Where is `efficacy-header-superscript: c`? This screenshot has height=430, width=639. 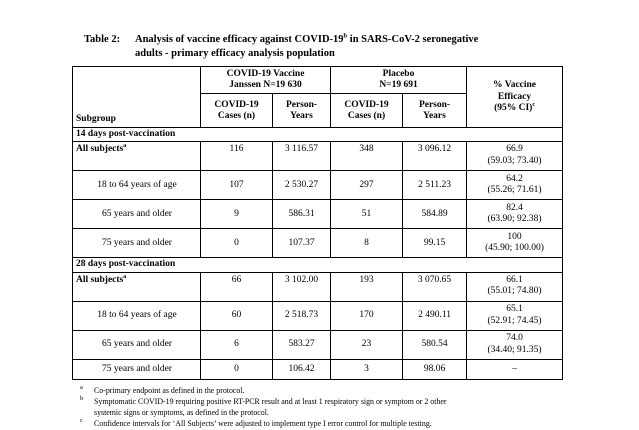 efficacy-header-superscript: c is located at coordinates (533, 104).